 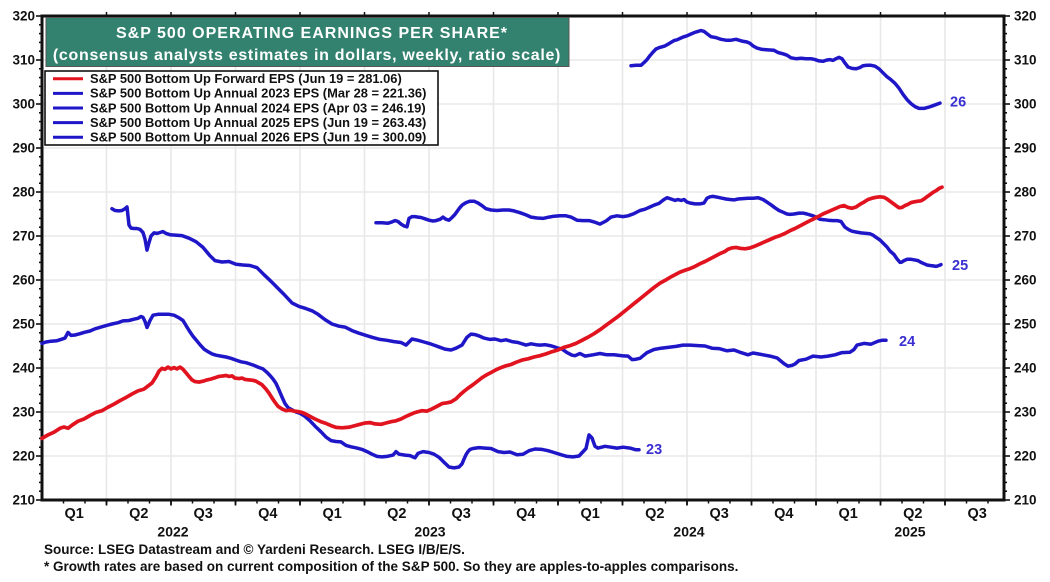 I want to click on svg-text: 26, so click(x=958, y=103).